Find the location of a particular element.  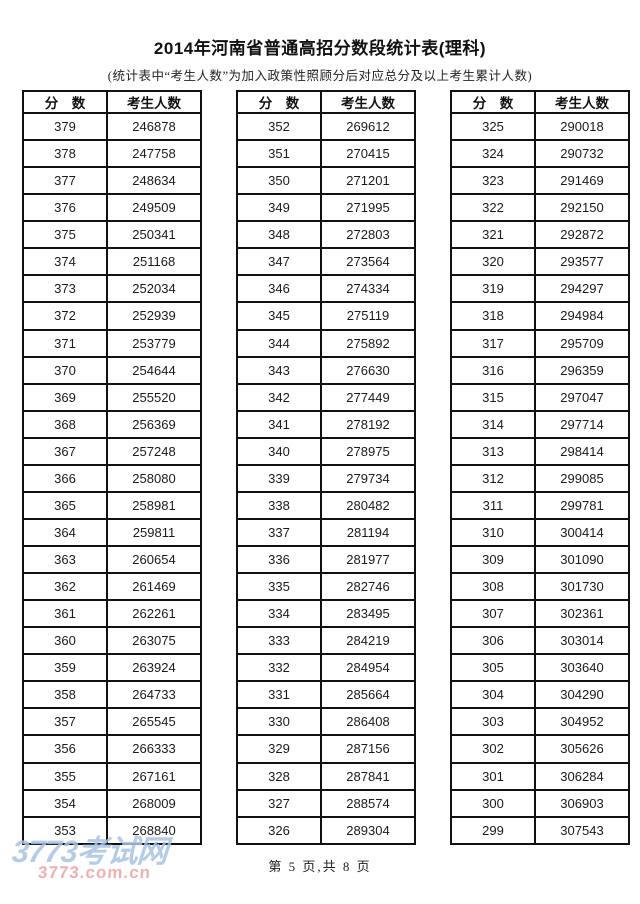

score-cell: 342 is located at coordinates (279, 397).